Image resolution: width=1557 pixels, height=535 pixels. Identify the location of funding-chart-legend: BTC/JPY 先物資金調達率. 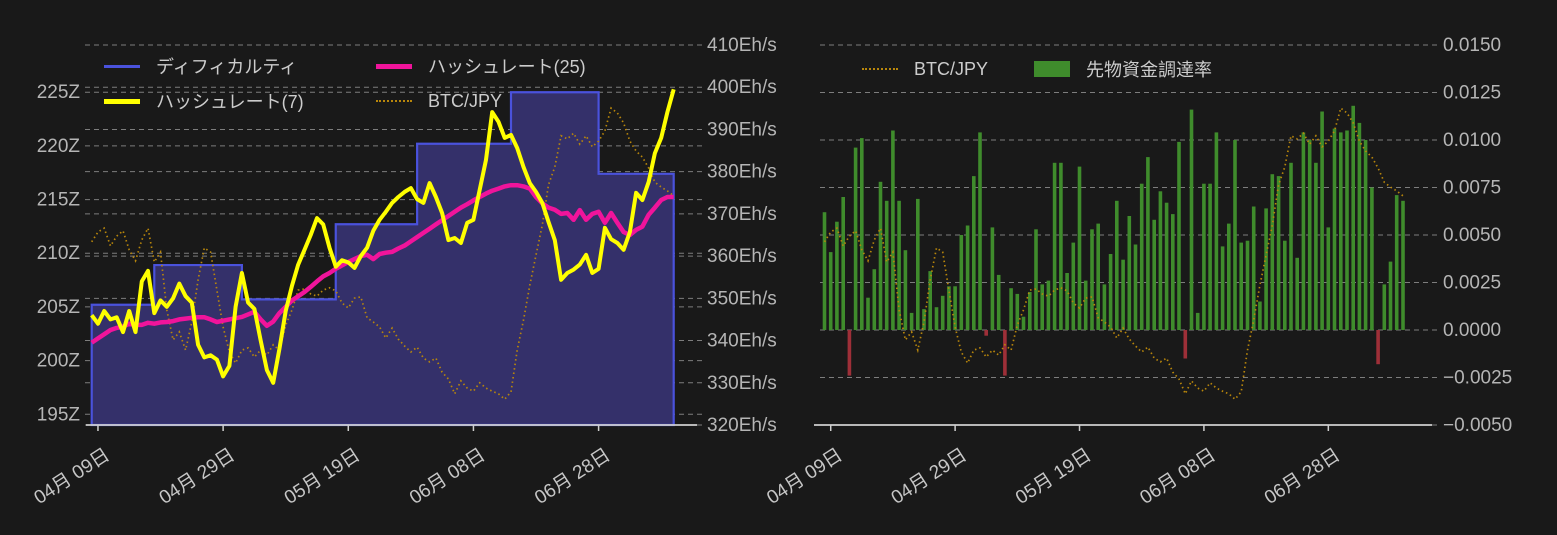
(1037, 69).